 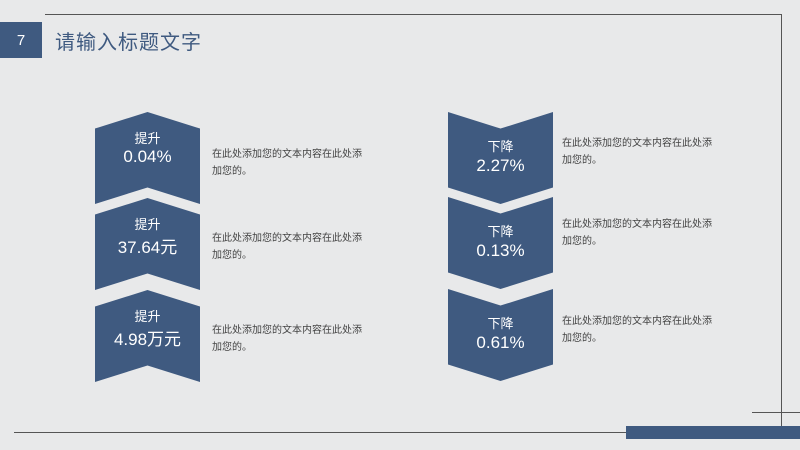 I want to click on right-divider, so click(x=781, y=220).